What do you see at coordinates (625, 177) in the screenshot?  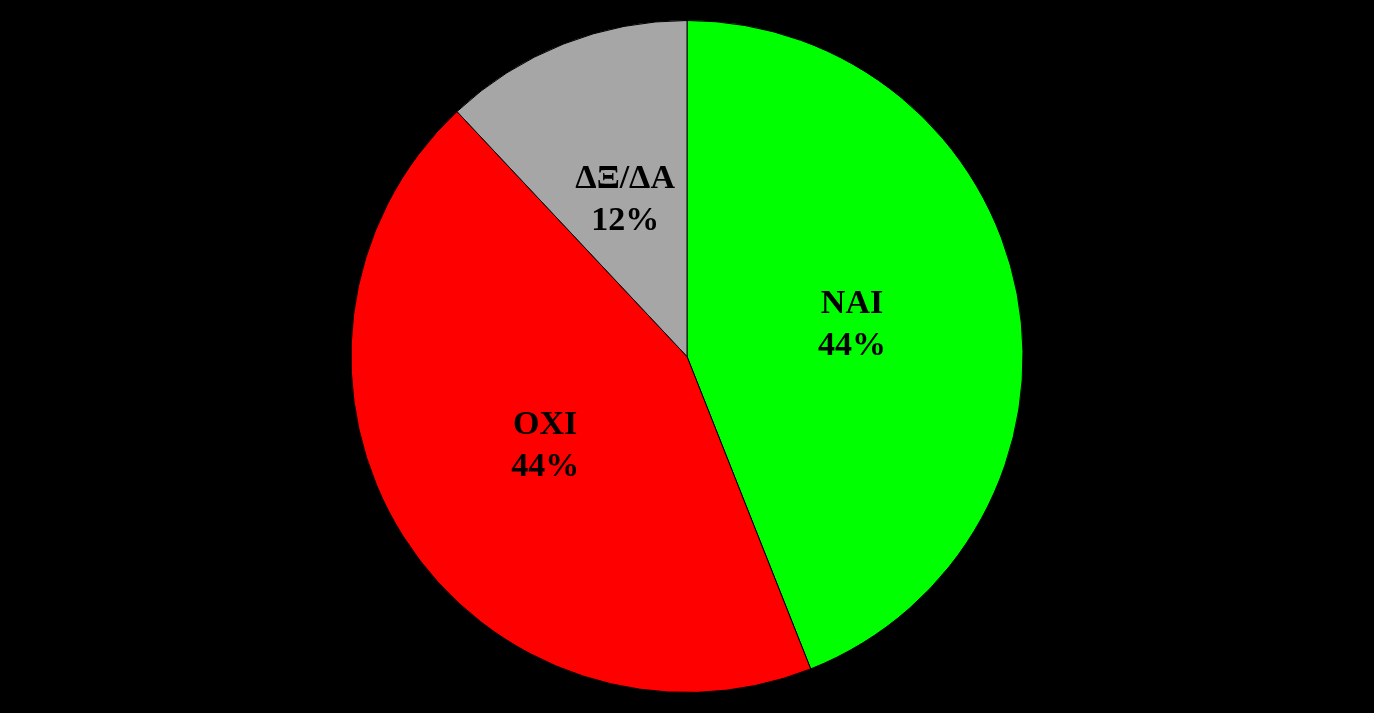 I see `slice-label: ΔΞ/ΔΑ` at bounding box center [625, 177].